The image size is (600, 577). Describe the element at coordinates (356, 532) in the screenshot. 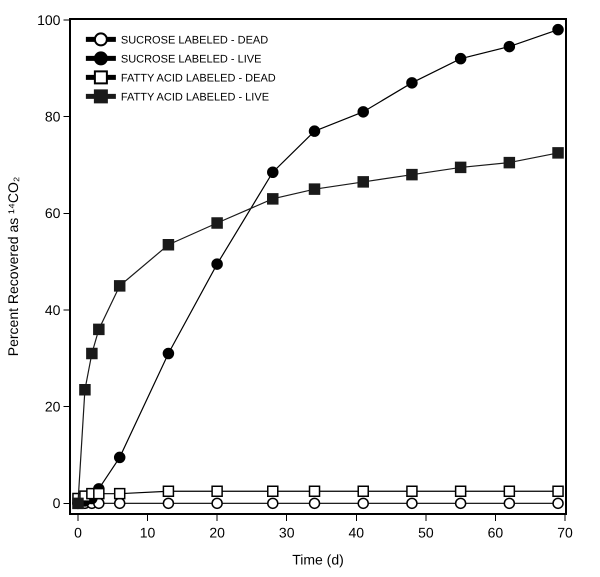

I see `x-tick-label: 40` at that location.